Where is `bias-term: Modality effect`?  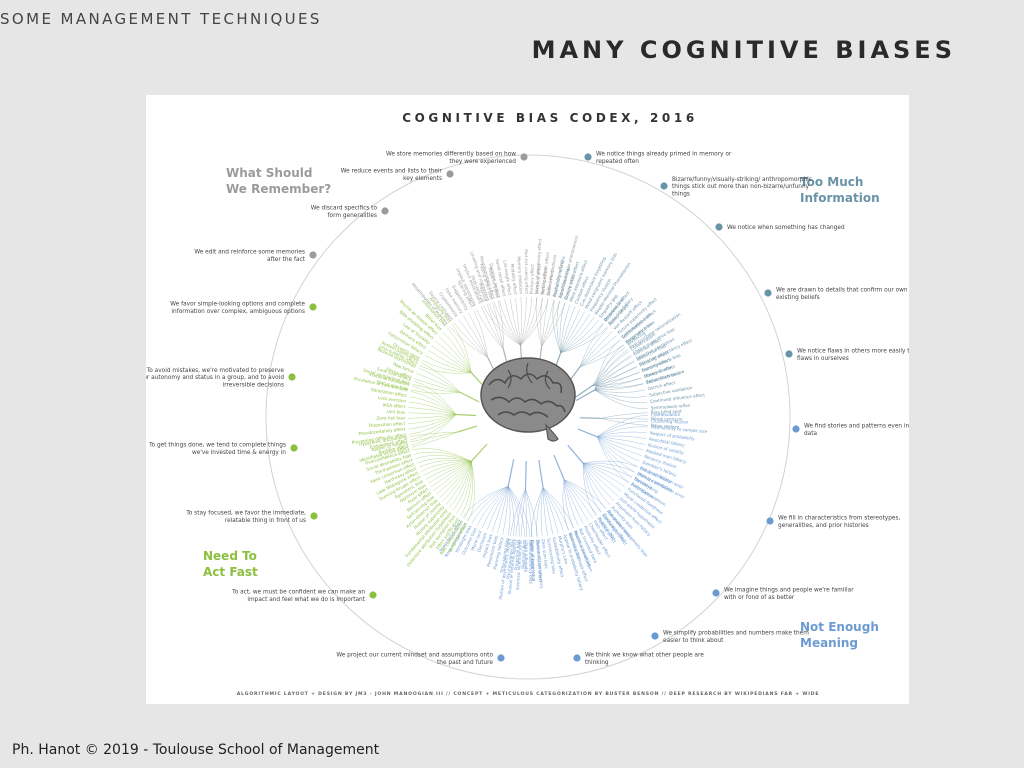 bias-term: Modality effect is located at coordinates (514, 279).